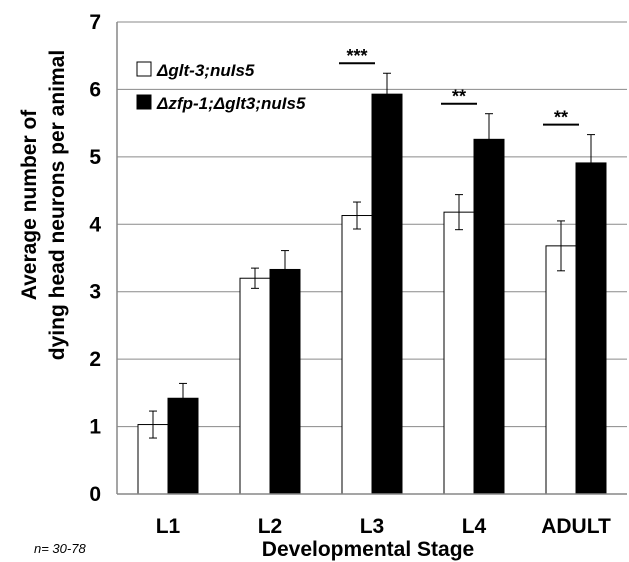 This screenshot has width=629, height=562. I want to click on y-tick-label: 0, so click(95, 494).